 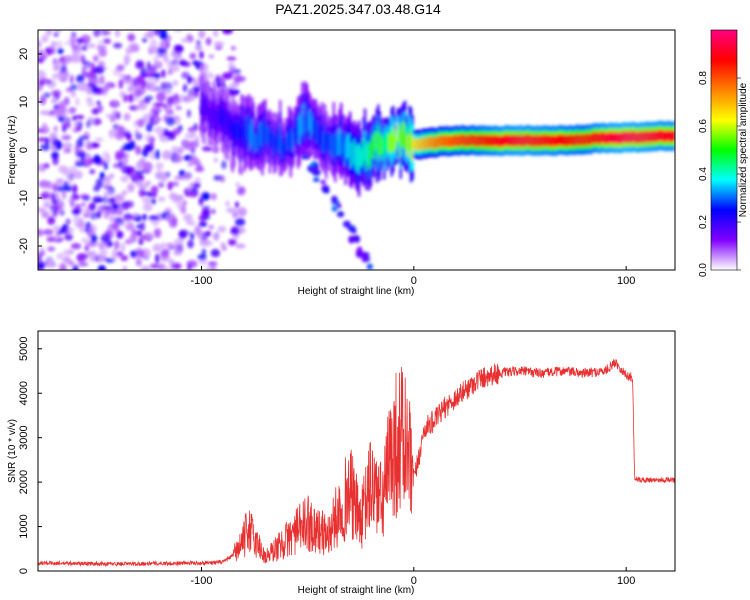 What do you see at coordinates (703, 270) in the screenshot?
I see `colorbar-tick-label: 0.0` at bounding box center [703, 270].